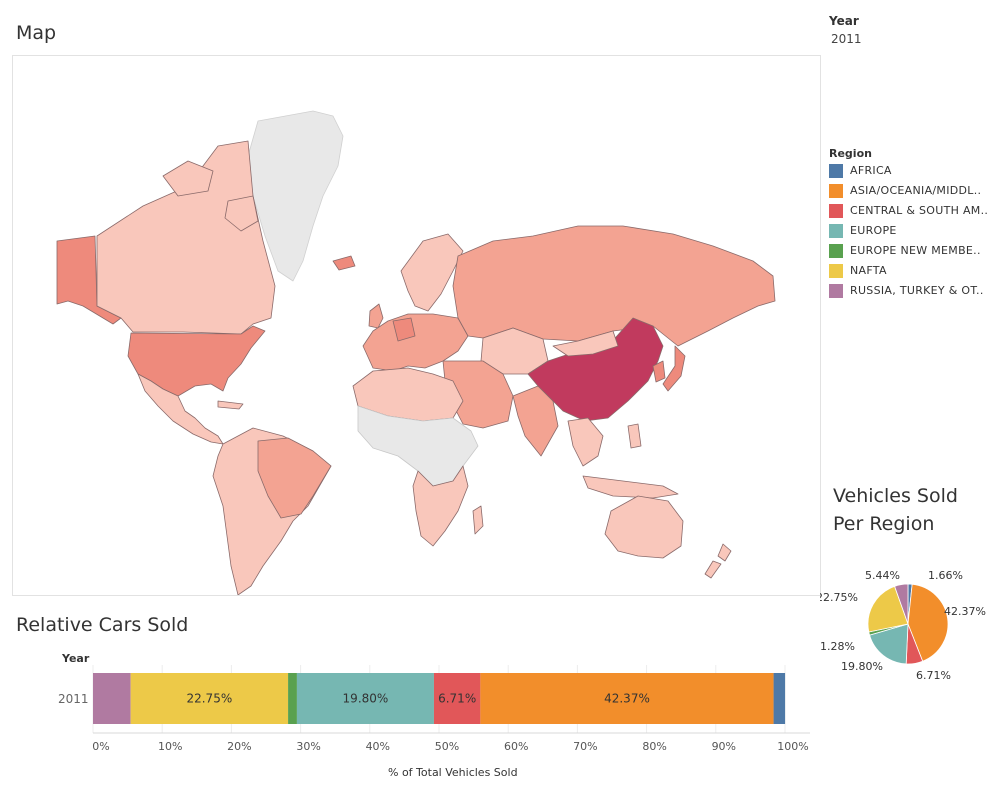 The width and height of the screenshot is (1000, 800). What do you see at coordinates (862, 666) in the screenshot?
I see `pie-data-label: 19.80%` at bounding box center [862, 666].